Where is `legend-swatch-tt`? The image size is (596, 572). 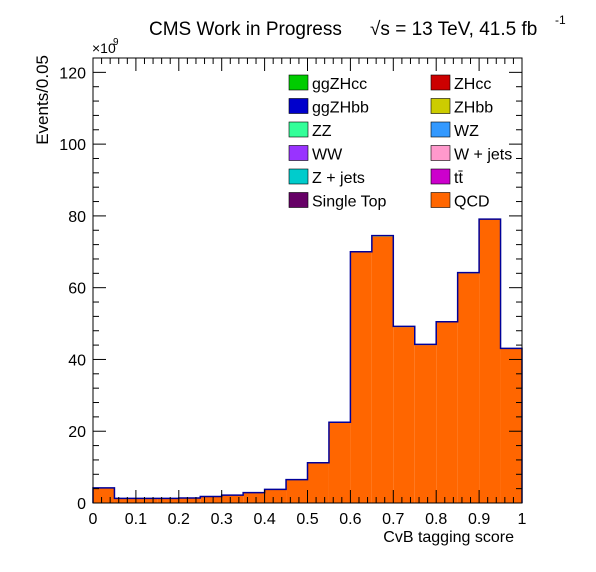
legend-swatch-tt is located at coordinates (440, 176).